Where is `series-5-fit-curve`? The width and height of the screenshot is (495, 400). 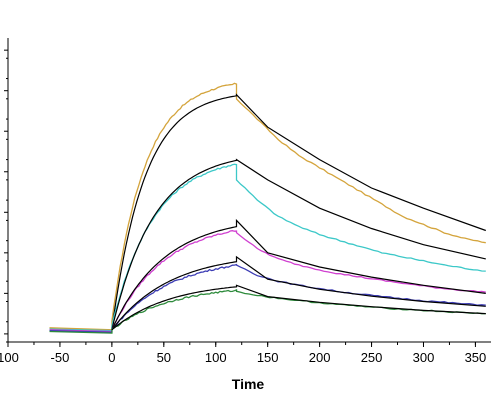 series-5-fit-curve is located at coordinates (298, 307).